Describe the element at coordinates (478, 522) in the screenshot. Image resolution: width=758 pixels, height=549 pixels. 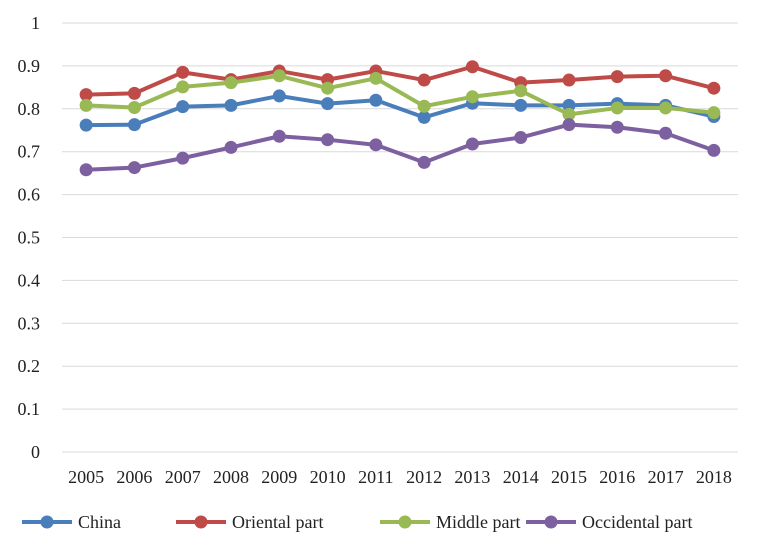
I see `legend-label: Middle part` at that location.